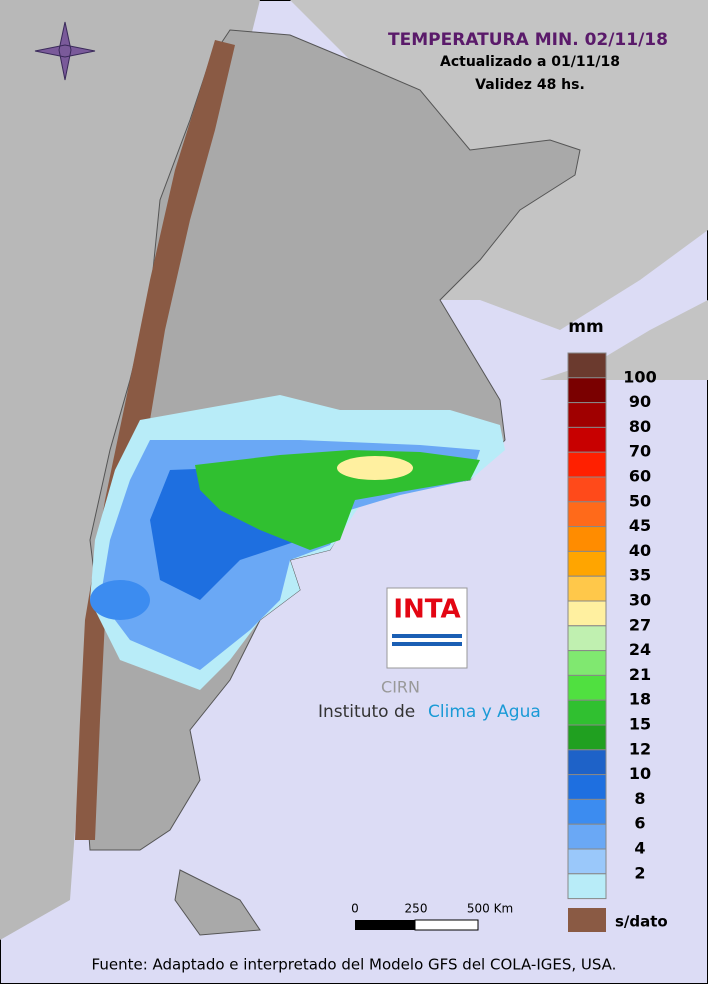 The width and height of the screenshot is (708, 984). I want to click on legend-label: 80, so click(640, 426).